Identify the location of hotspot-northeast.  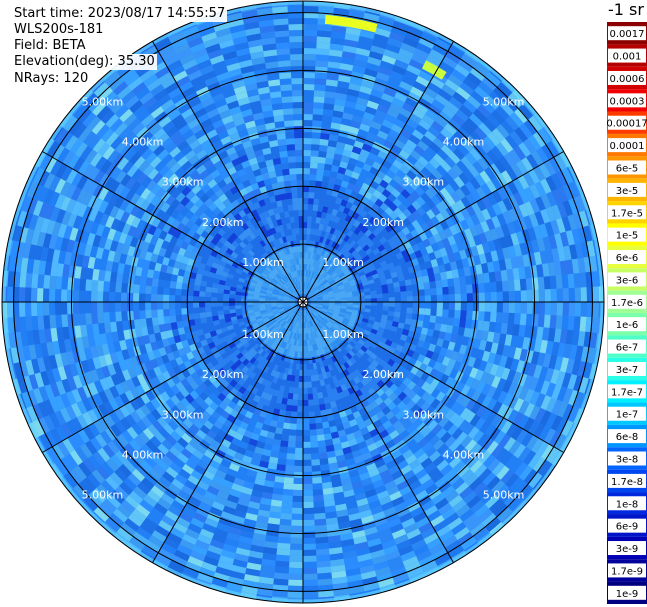
(434, 70).